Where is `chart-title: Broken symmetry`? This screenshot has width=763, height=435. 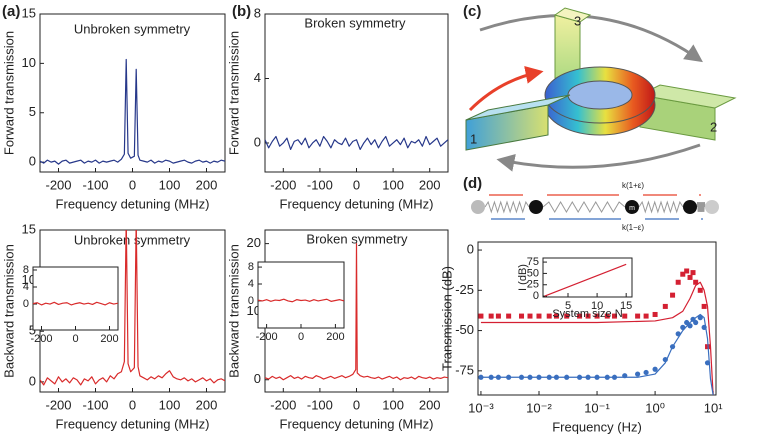
chart-title: Broken symmetry is located at coordinates (355, 22).